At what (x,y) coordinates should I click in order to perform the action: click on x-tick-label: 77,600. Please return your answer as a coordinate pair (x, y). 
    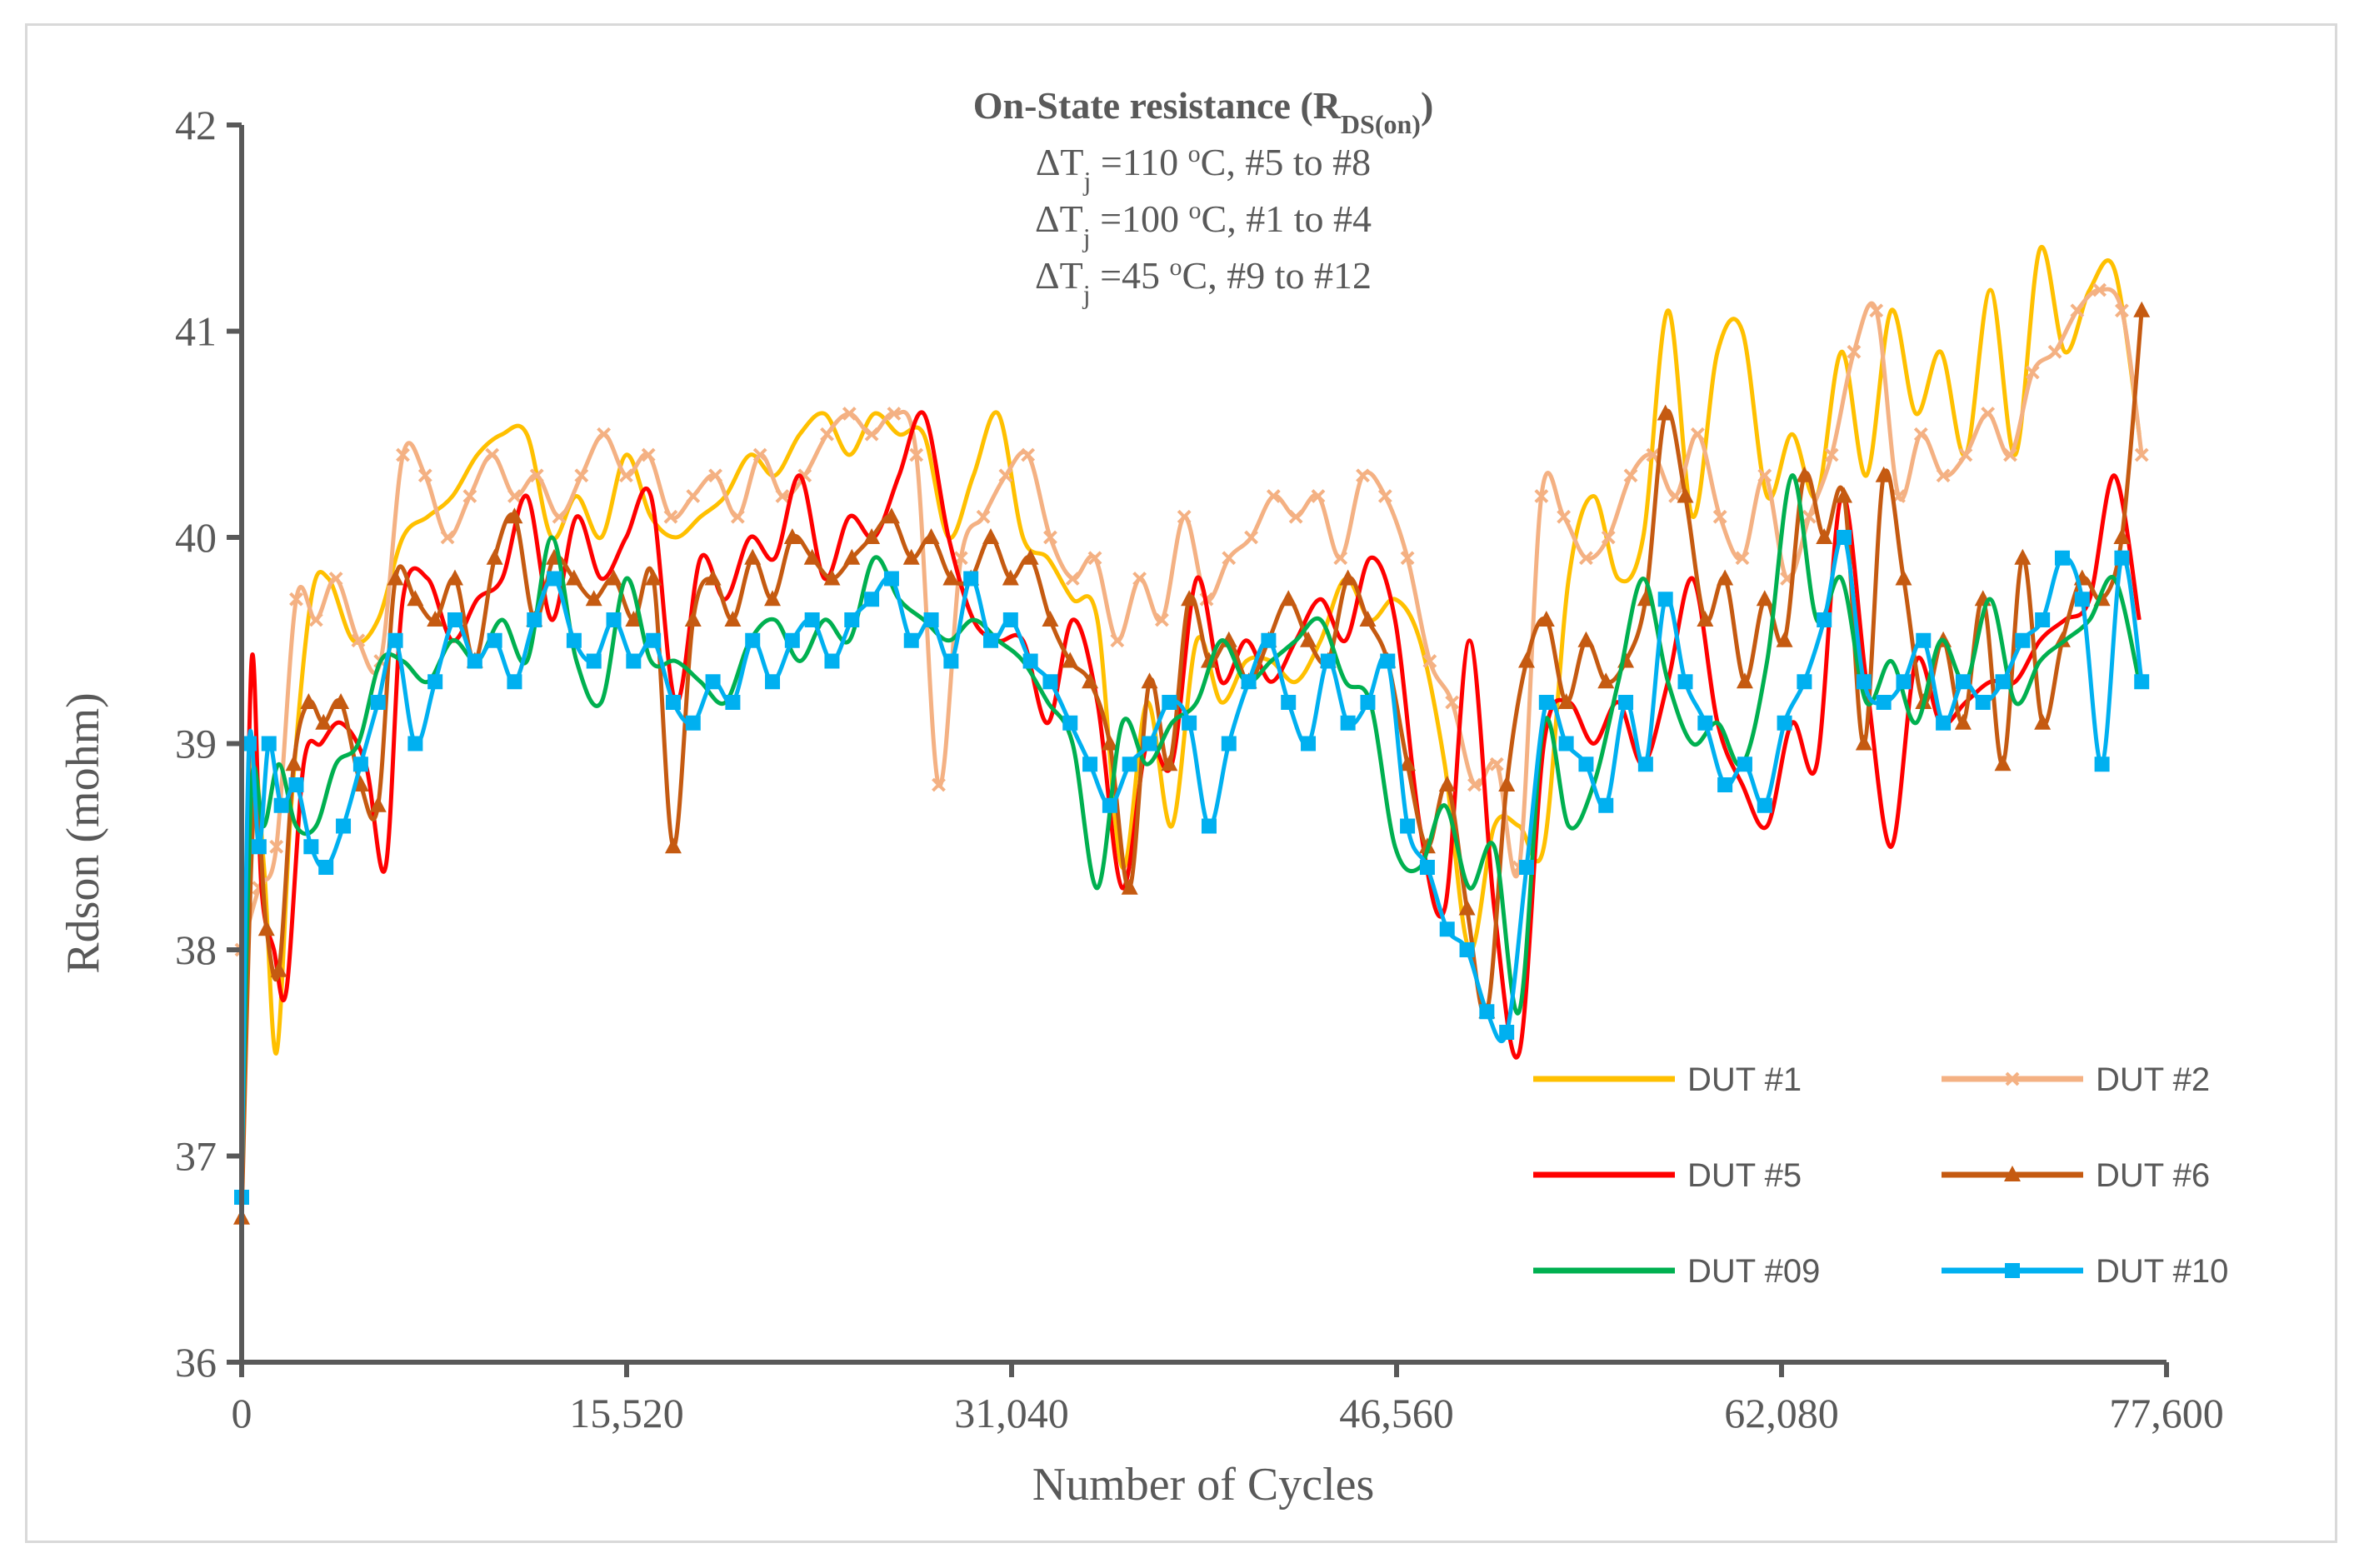
    Looking at the image, I should click on (2166, 1413).